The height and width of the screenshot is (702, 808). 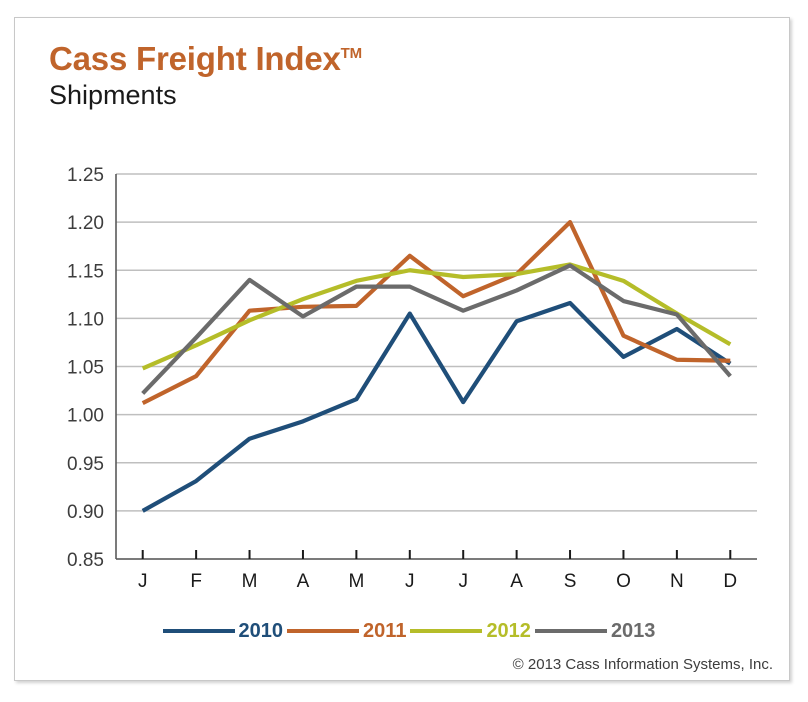 I want to click on chart-subtitle: Shipments, so click(x=113, y=94).